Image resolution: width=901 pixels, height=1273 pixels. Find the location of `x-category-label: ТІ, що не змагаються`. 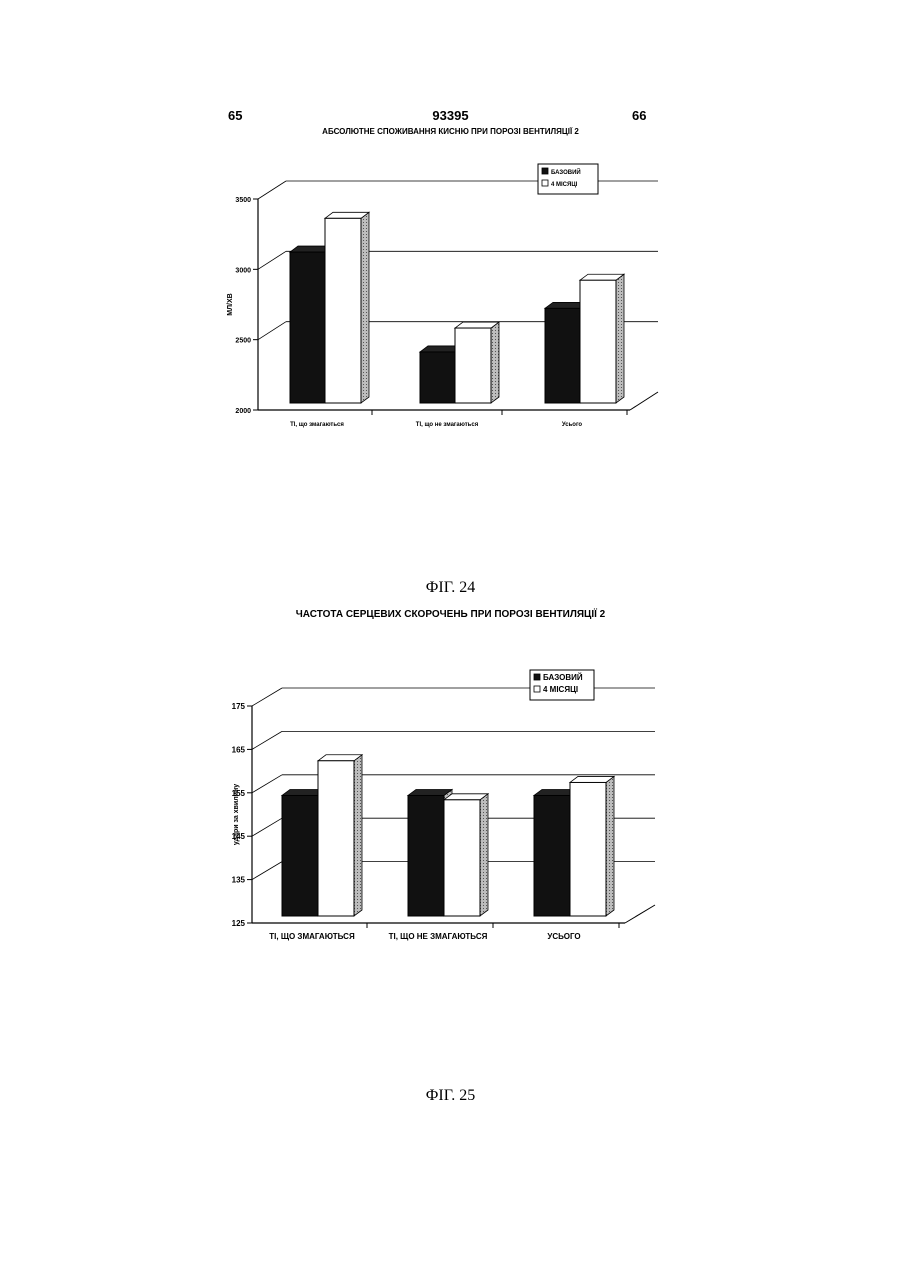

x-category-label: ТІ, що не змагаються is located at coordinates (447, 425).